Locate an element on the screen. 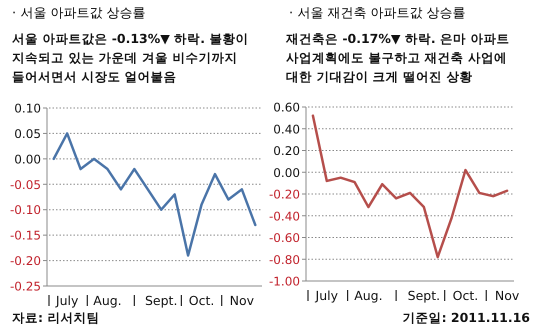  chart-subtitle: 서울 아파트값은 -0.13%▼ 하락. 불황이 지속되고 있는 가운데 겨울 비수기까지 들어서면서 시장도 얼어붙음 is located at coordinates (130, 57).